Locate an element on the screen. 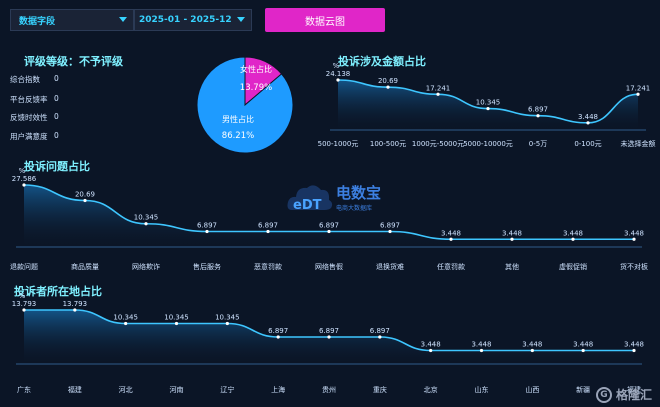 This screenshot has width=660, height=407. rating-item-label: 用户满意度 is located at coordinates (29, 136).